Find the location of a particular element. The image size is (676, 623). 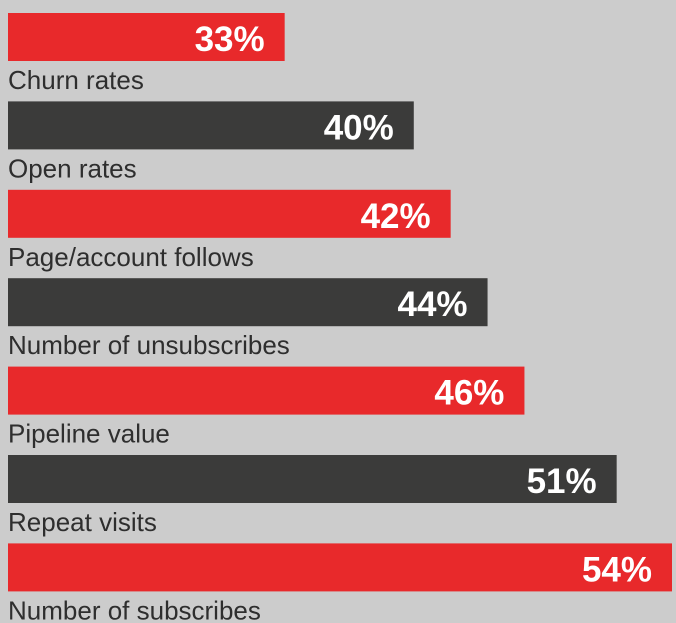

category-label: Pipeline value is located at coordinates (89, 434).